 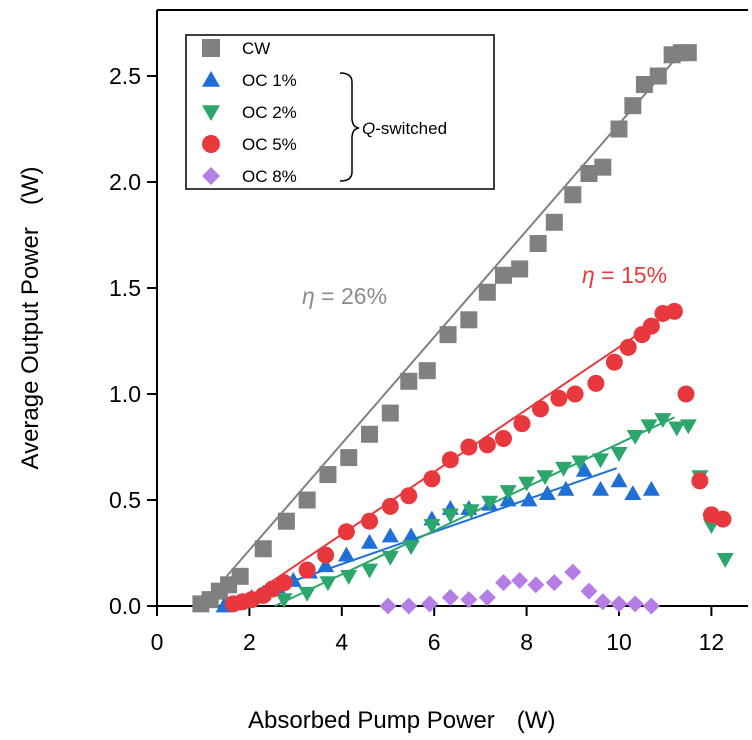 What do you see at coordinates (404, 128) in the screenshot?
I see `q-switched-label: Q-switched` at bounding box center [404, 128].